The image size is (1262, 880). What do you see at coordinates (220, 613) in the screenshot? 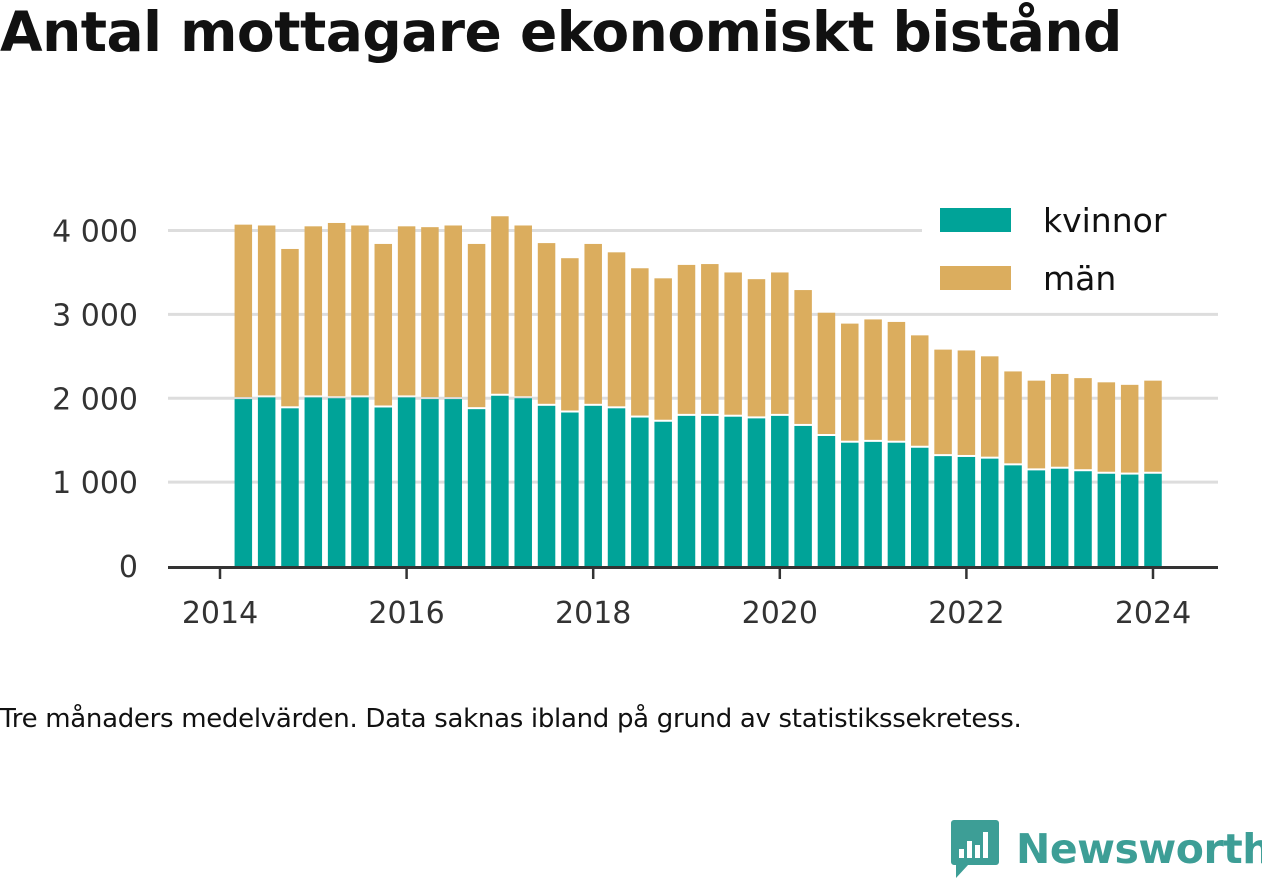
I see `x-tick-label: 2014` at bounding box center [220, 613].